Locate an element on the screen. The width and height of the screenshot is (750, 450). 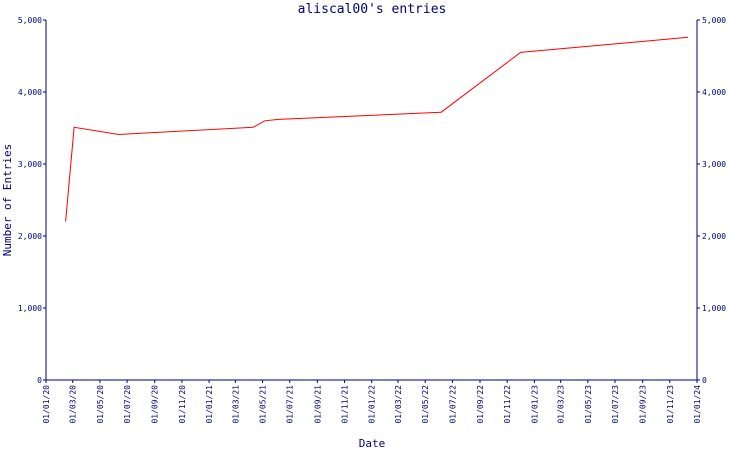
y-tick-label: 4,000 is located at coordinates (30, 92).